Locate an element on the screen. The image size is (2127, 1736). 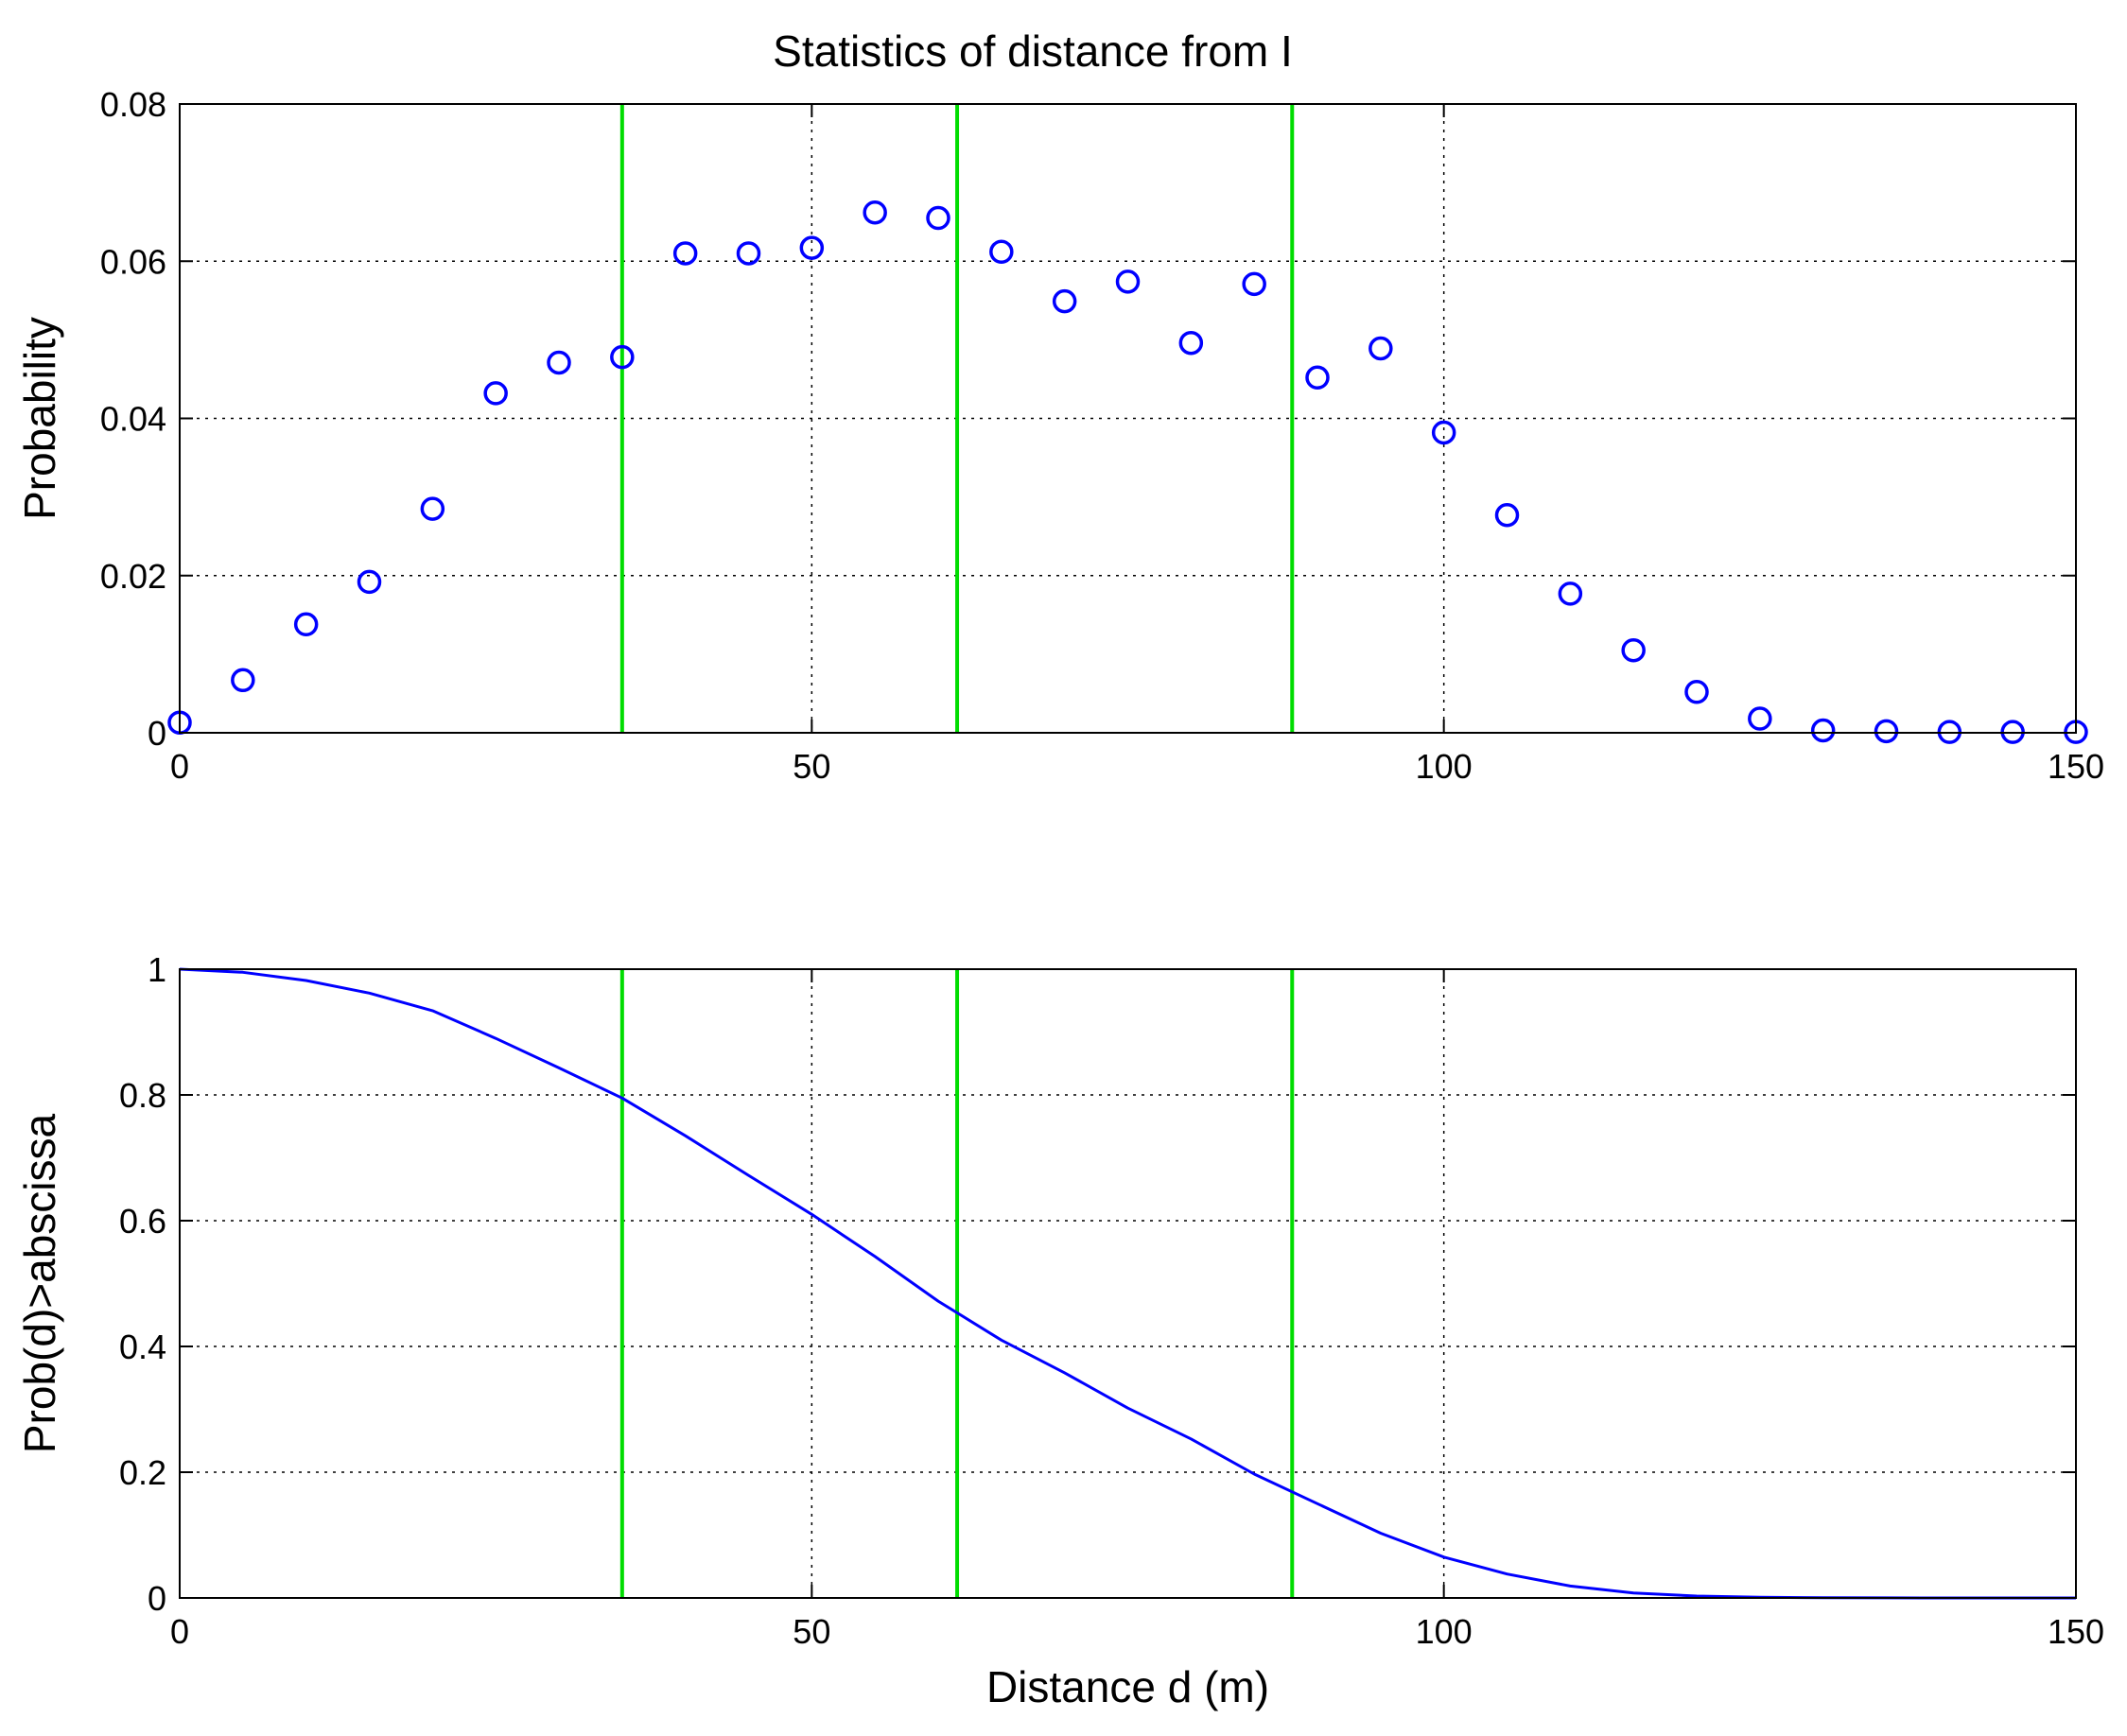
chart-title: Statistics of distance from I is located at coordinates (1033, 51).